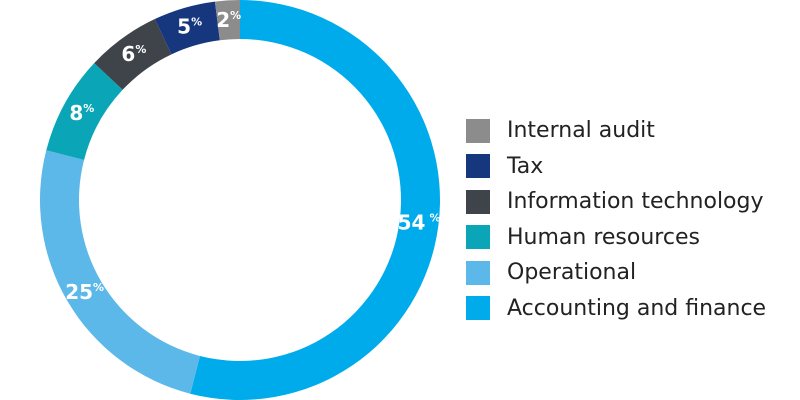 The width and height of the screenshot is (800, 400). I want to click on slice-internal-audit, so click(227, 20).